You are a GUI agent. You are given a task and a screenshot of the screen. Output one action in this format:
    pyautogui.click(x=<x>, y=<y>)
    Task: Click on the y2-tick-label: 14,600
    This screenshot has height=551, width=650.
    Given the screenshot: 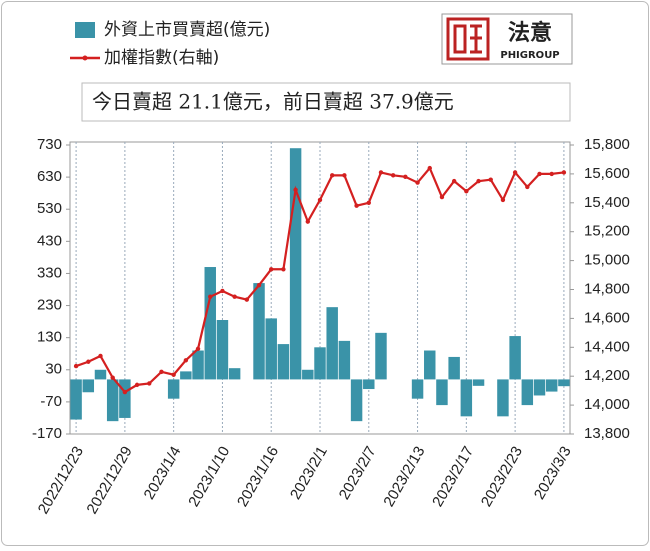 What is the action you would take?
    pyautogui.click(x=607, y=317)
    